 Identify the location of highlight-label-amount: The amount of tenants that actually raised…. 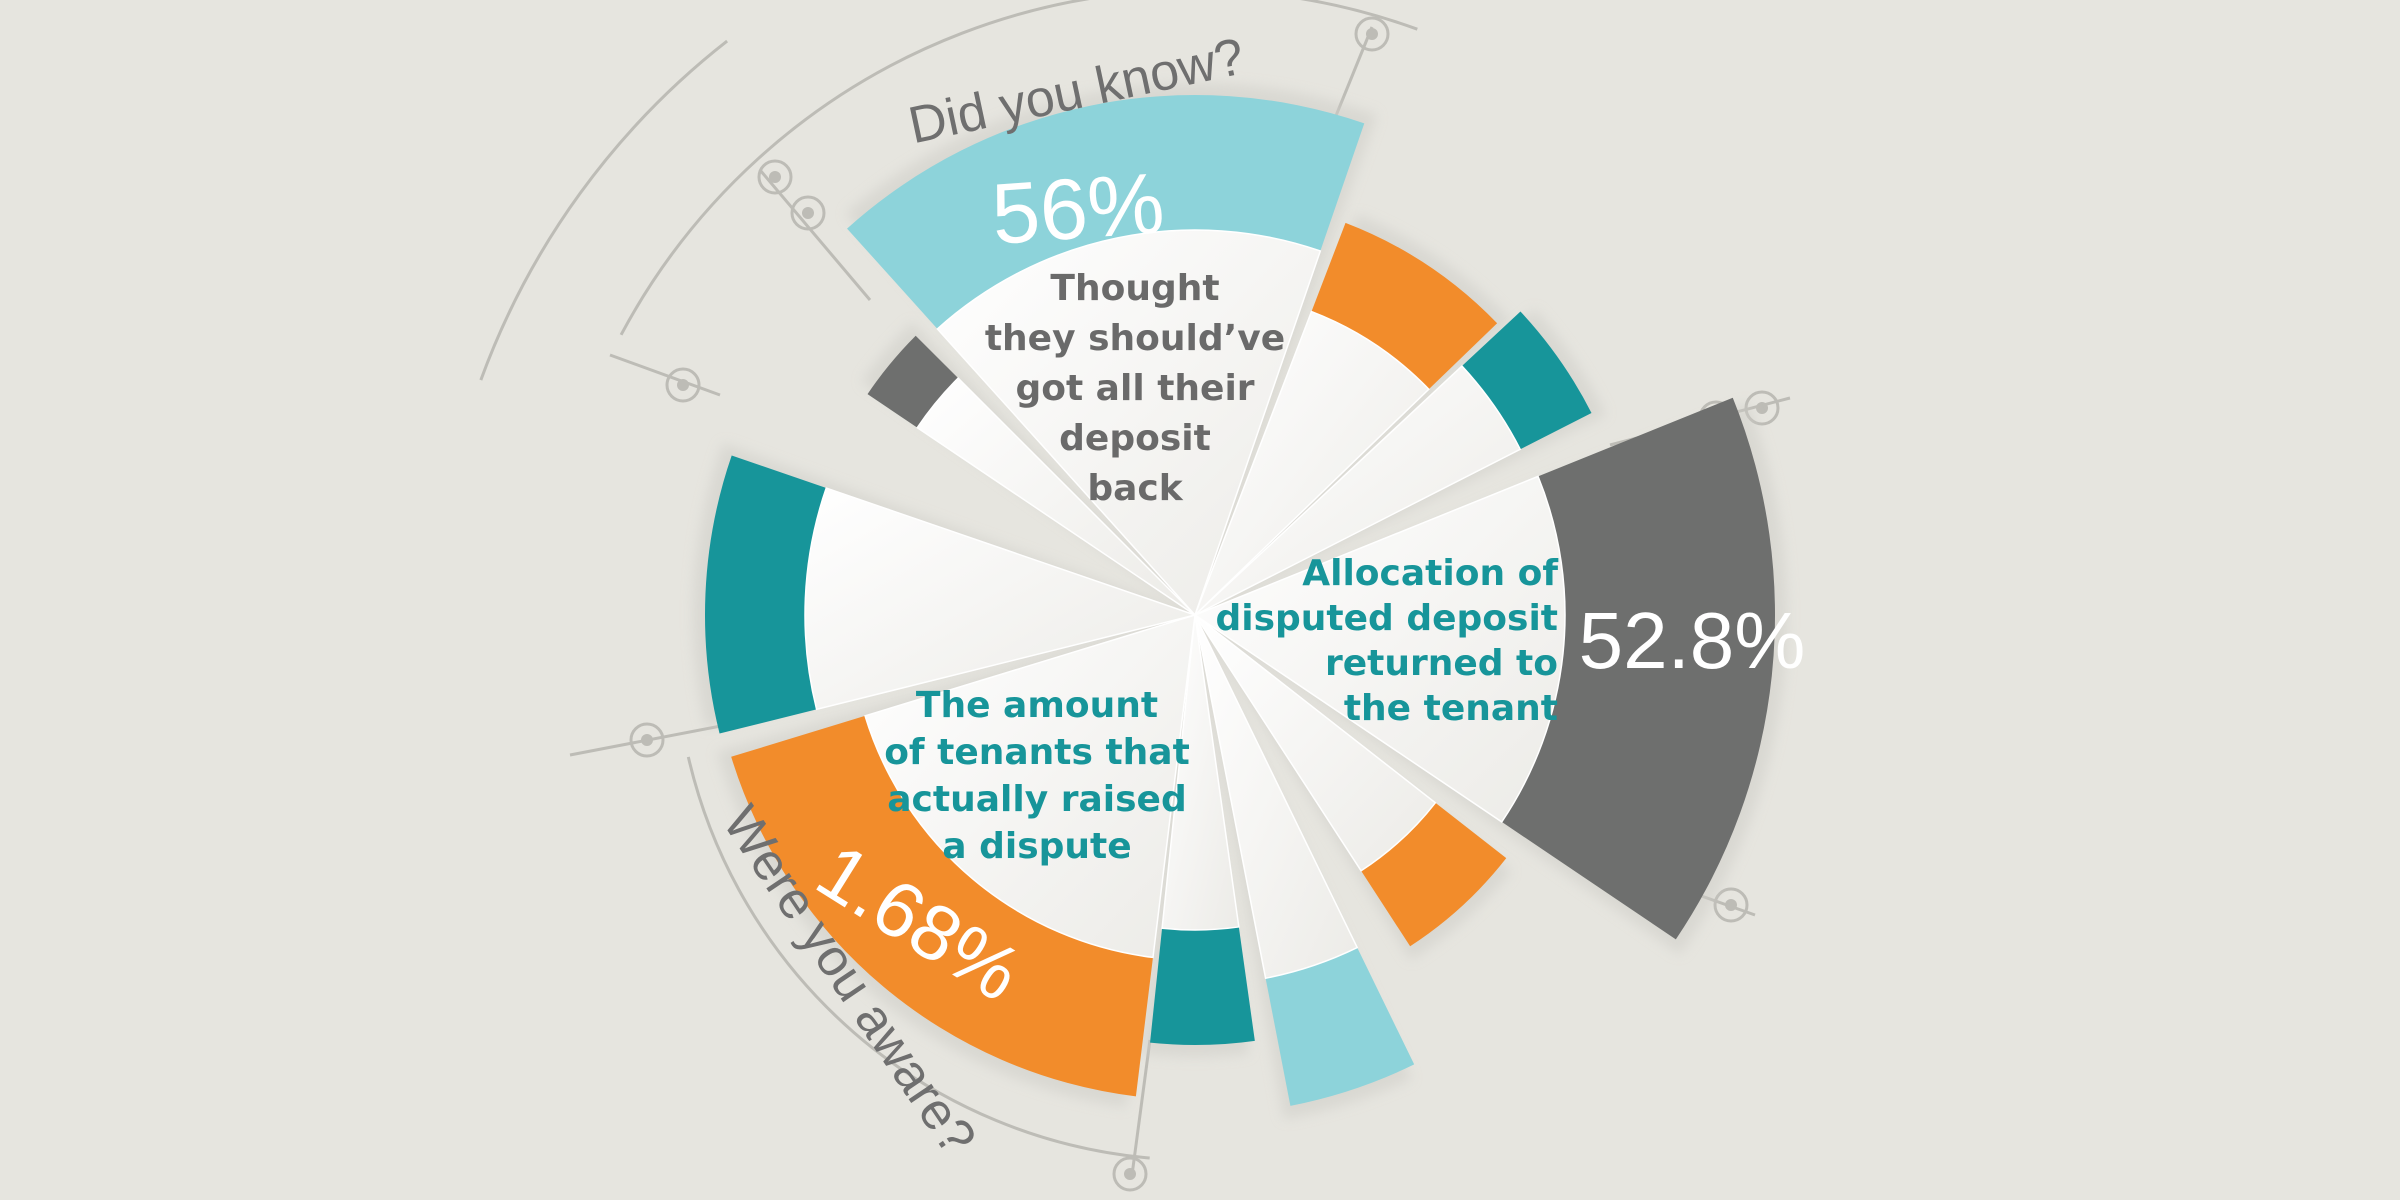
(1037, 776).